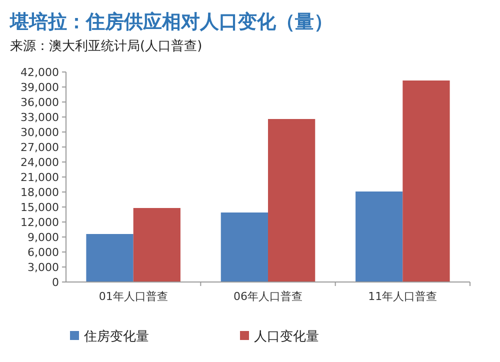 The height and width of the screenshot is (362, 500). What do you see at coordinates (39, 207) in the screenshot?
I see `y-tick-label: 15,000` at bounding box center [39, 207].